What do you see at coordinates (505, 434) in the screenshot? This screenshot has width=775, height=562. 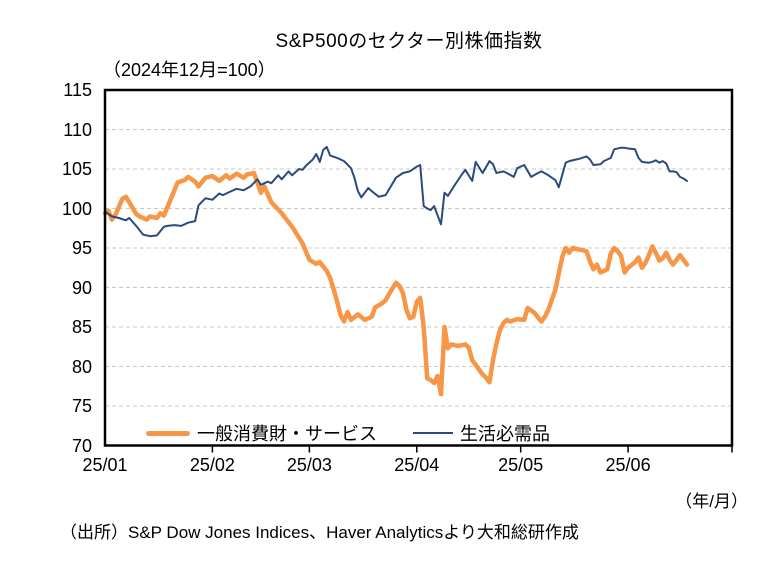 I see `legend-label-staples: 生活必需品` at bounding box center [505, 434].